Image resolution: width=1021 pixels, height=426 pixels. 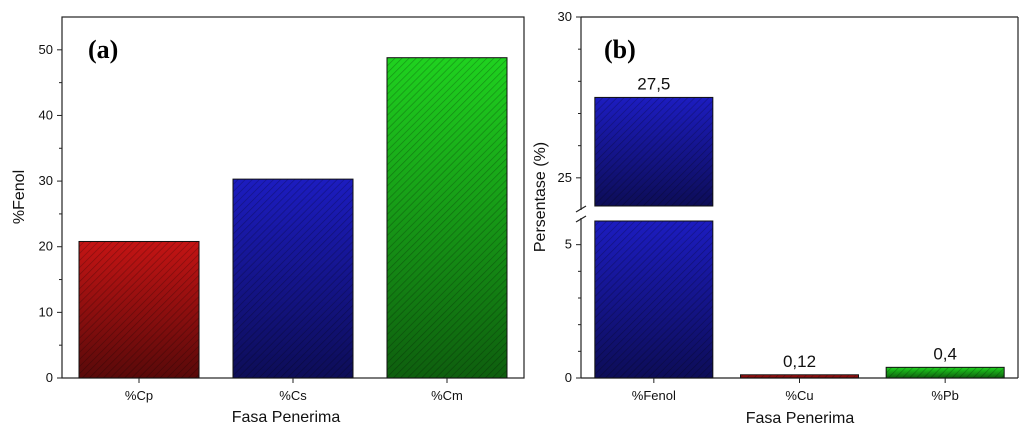 I want to click on chart-a-panel-label: (a), so click(x=103, y=49).